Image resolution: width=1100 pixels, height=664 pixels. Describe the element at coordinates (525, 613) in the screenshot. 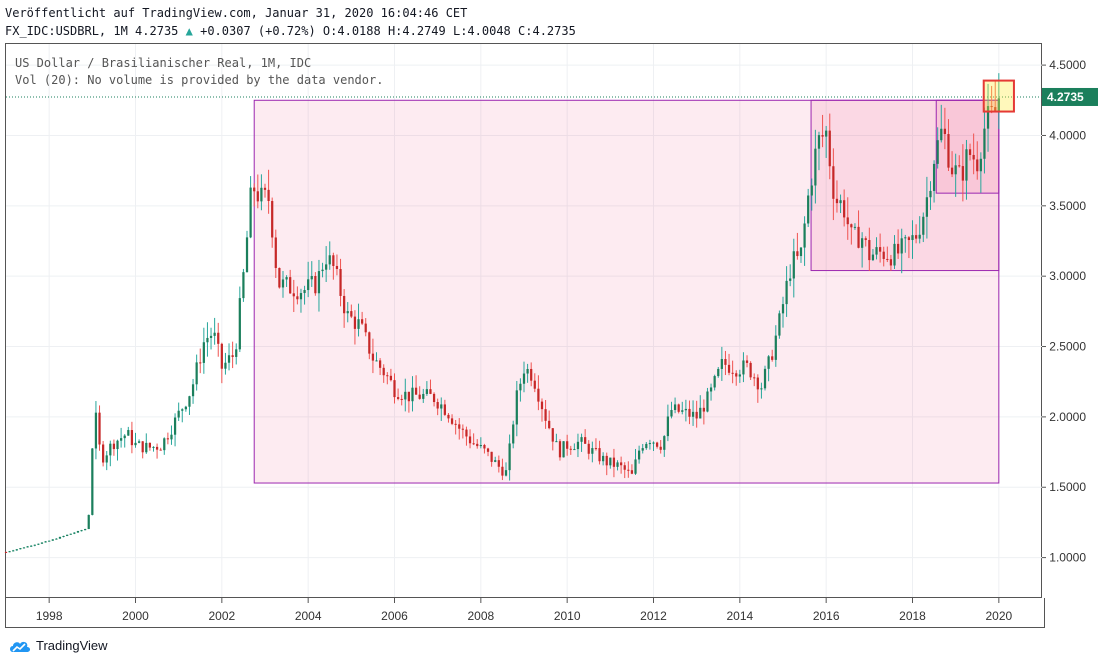

I see `time-axis` at that location.